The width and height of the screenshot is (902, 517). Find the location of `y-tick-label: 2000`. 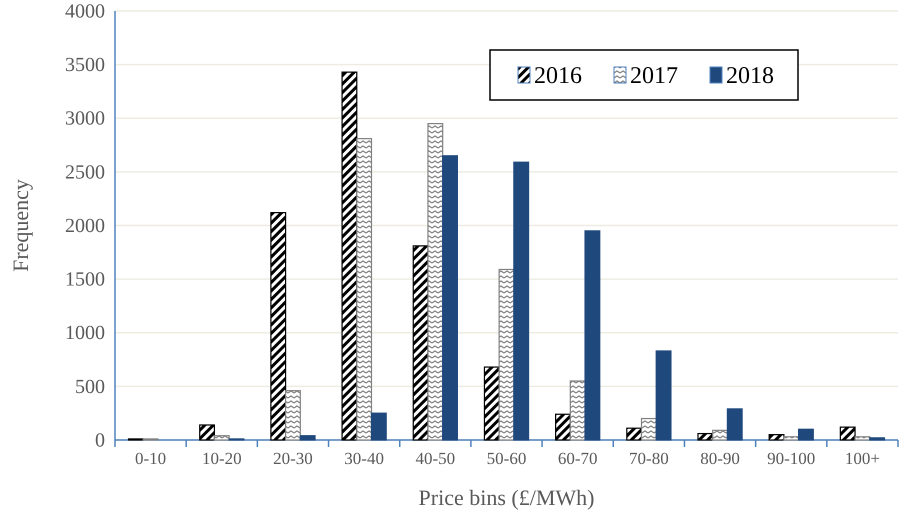

y-tick-label: 2000 is located at coordinates (85, 225).